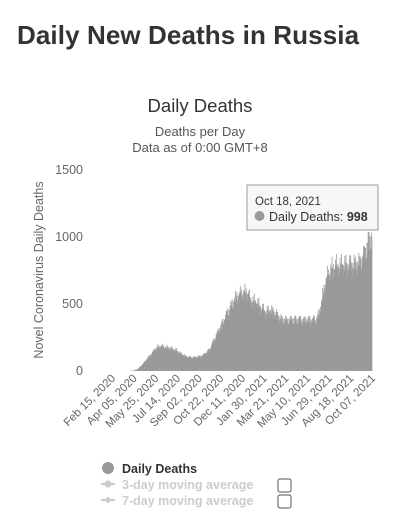  What do you see at coordinates (196, 501) in the screenshot?
I see `legend-item-7-day-moving-average: 7-day moving average` at bounding box center [196, 501].